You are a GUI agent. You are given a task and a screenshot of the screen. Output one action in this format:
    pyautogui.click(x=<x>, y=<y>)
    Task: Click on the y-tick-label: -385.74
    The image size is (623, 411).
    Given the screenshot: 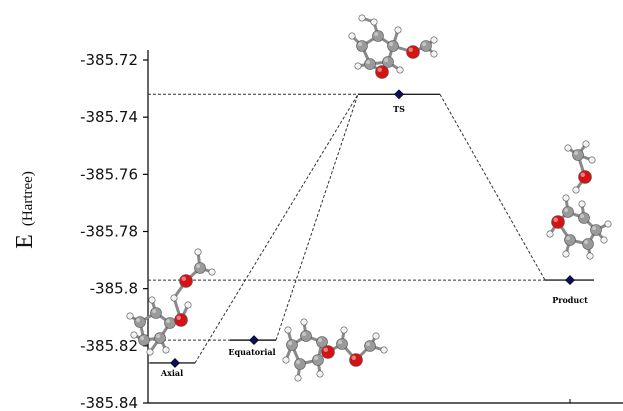 What is the action you would take?
    pyautogui.click(x=109, y=117)
    